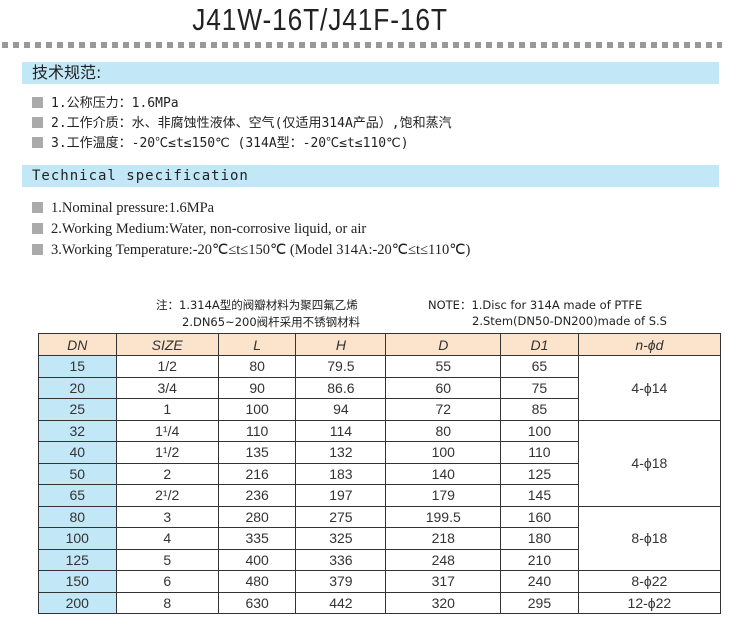 The width and height of the screenshot is (745, 634). Describe the element at coordinates (443, 581) in the screenshot. I see `table-cell: 317` at that location.